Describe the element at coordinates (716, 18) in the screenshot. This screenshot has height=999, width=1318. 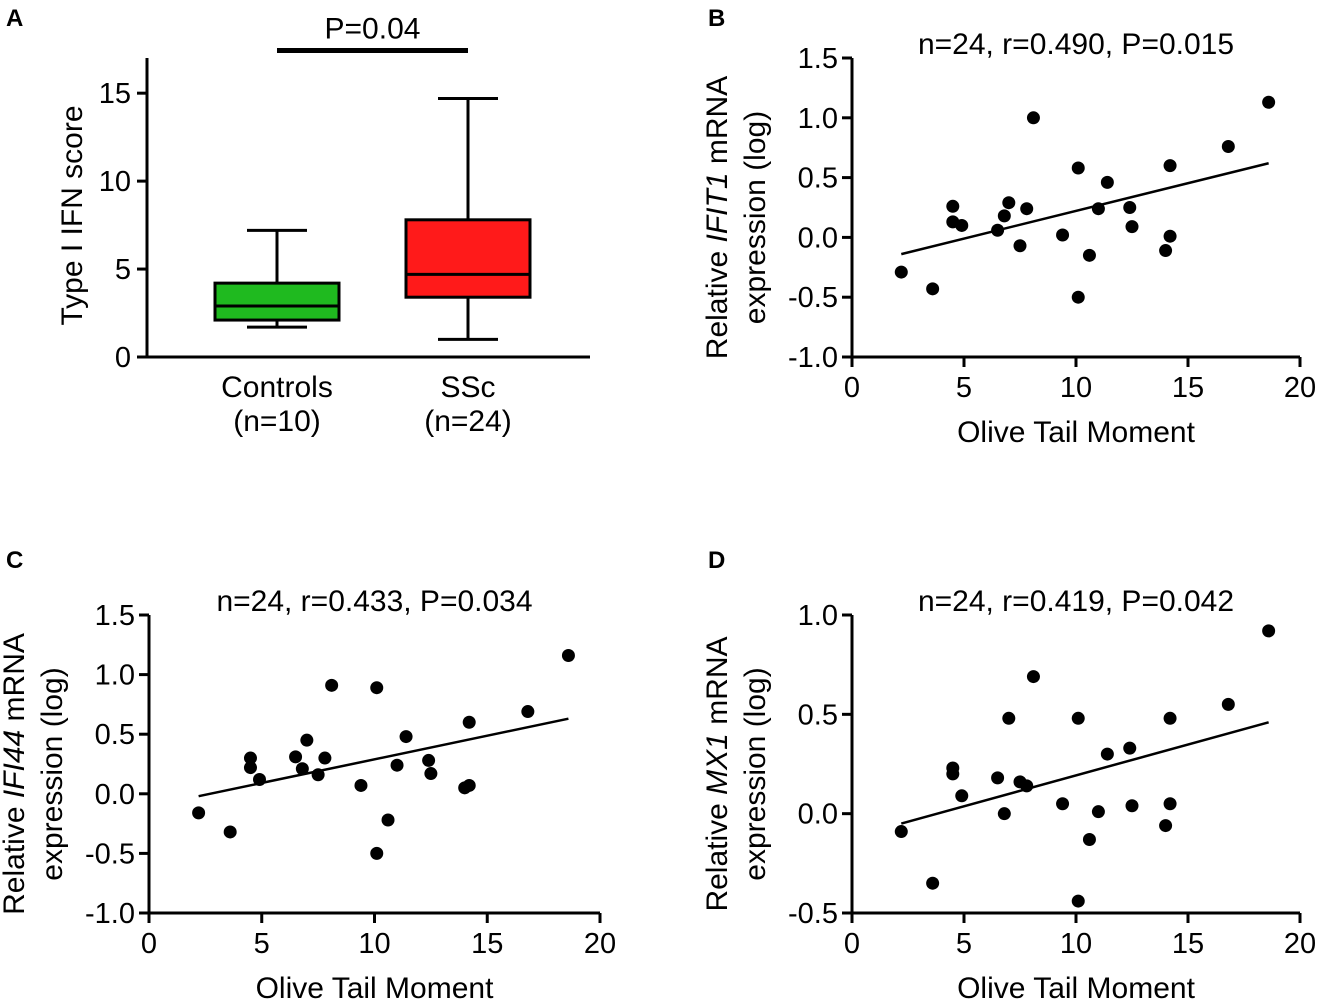
I see `panel-letter: B` at that location.